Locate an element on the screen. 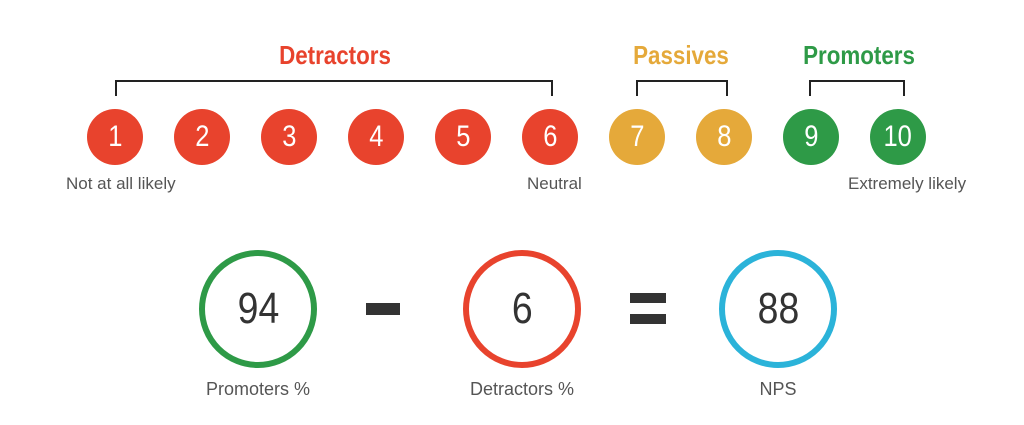  passives-bracket is located at coordinates (682, 88).